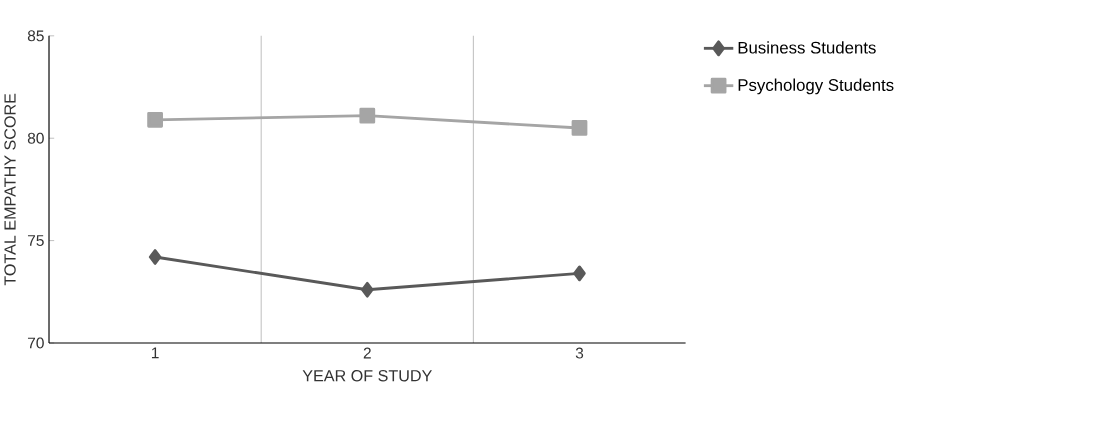 This screenshot has height=445, width=1094. Describe the element at coordinates (155, 353) in the screenshot. I see `x-tick-label: 1` at that location.